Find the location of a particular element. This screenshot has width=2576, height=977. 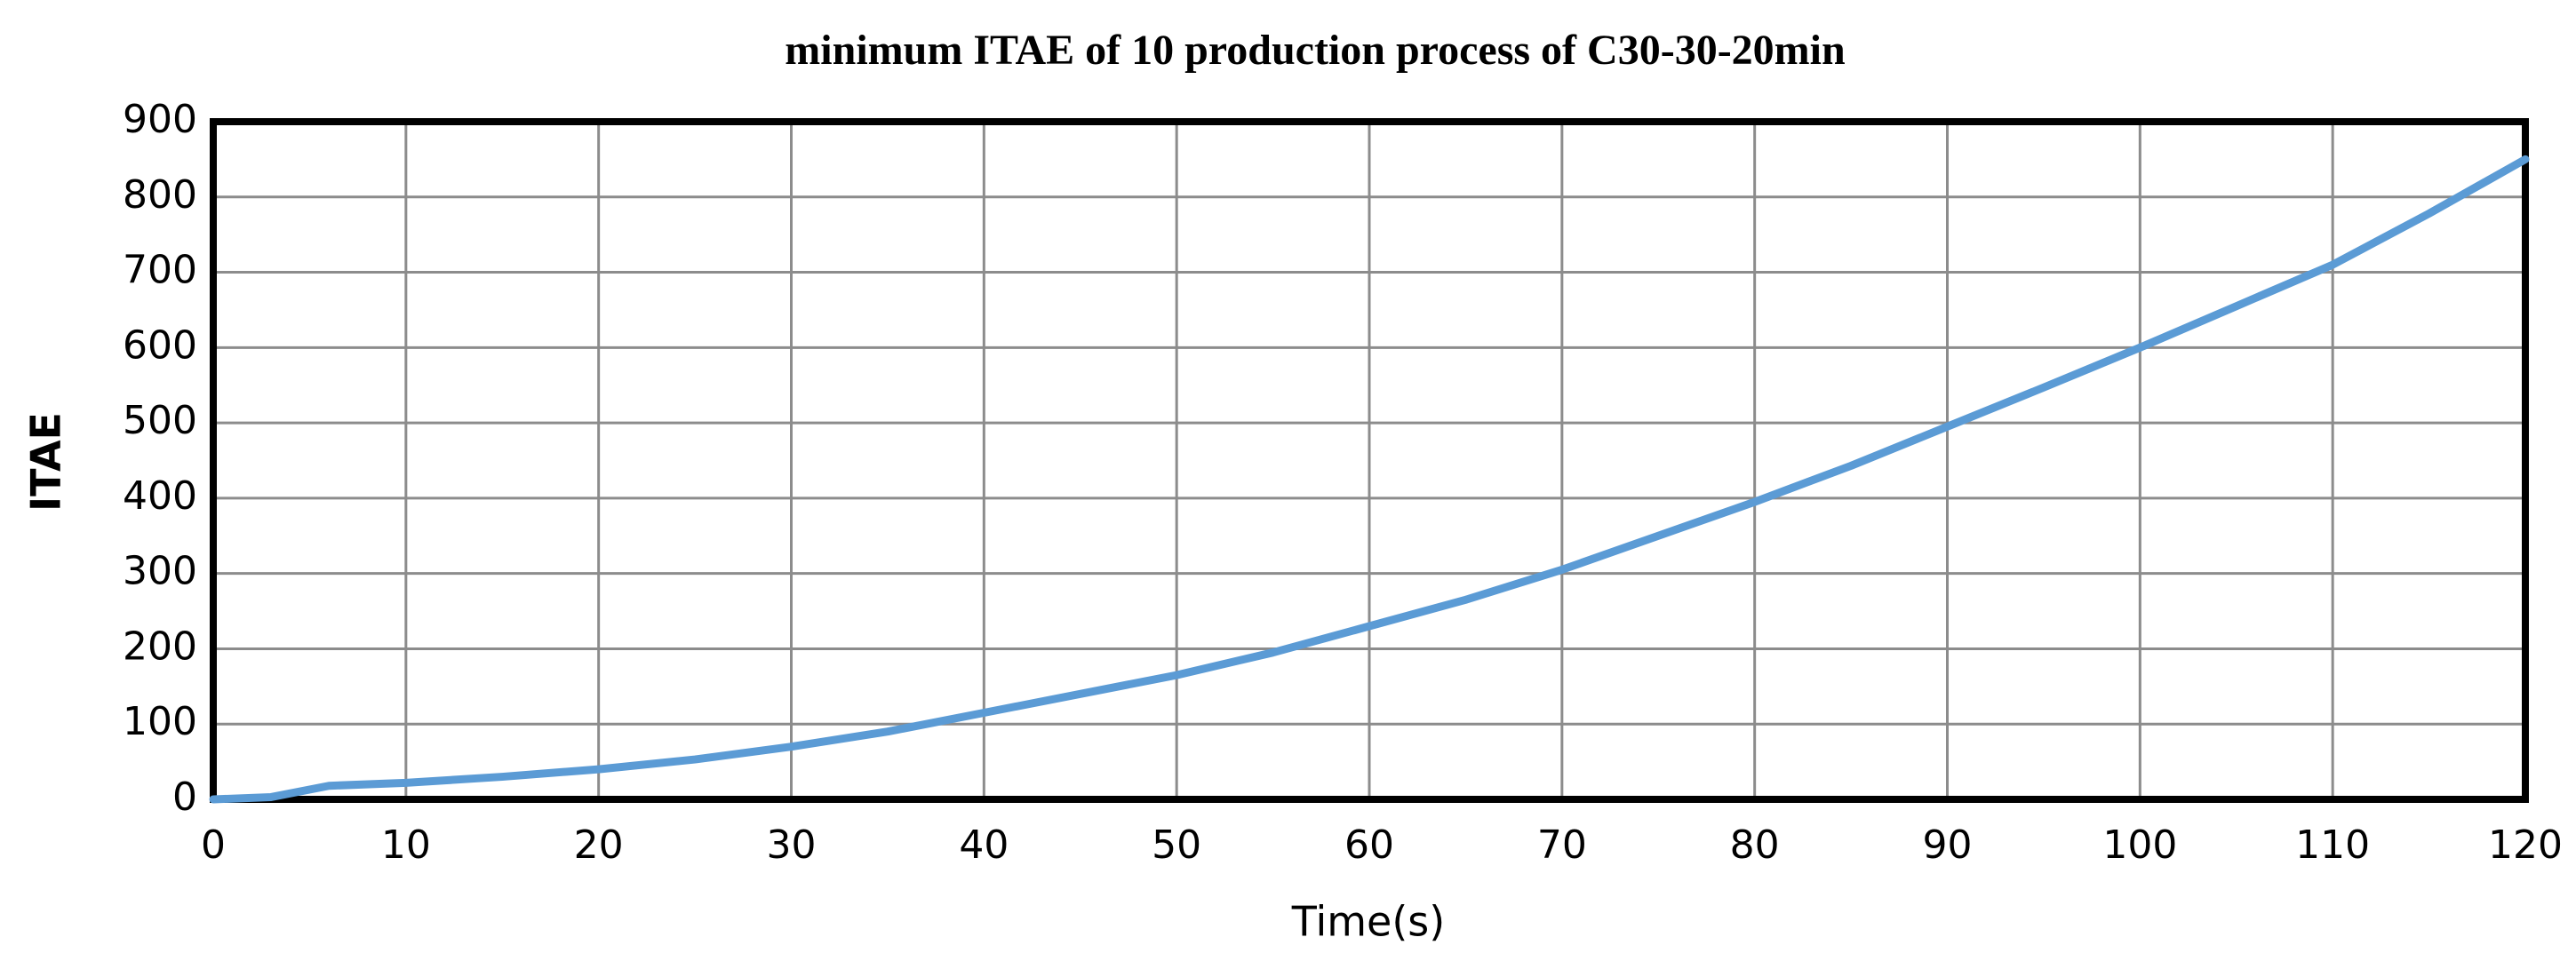

y-tick-label: 0 is located at coordinates (184, 797).